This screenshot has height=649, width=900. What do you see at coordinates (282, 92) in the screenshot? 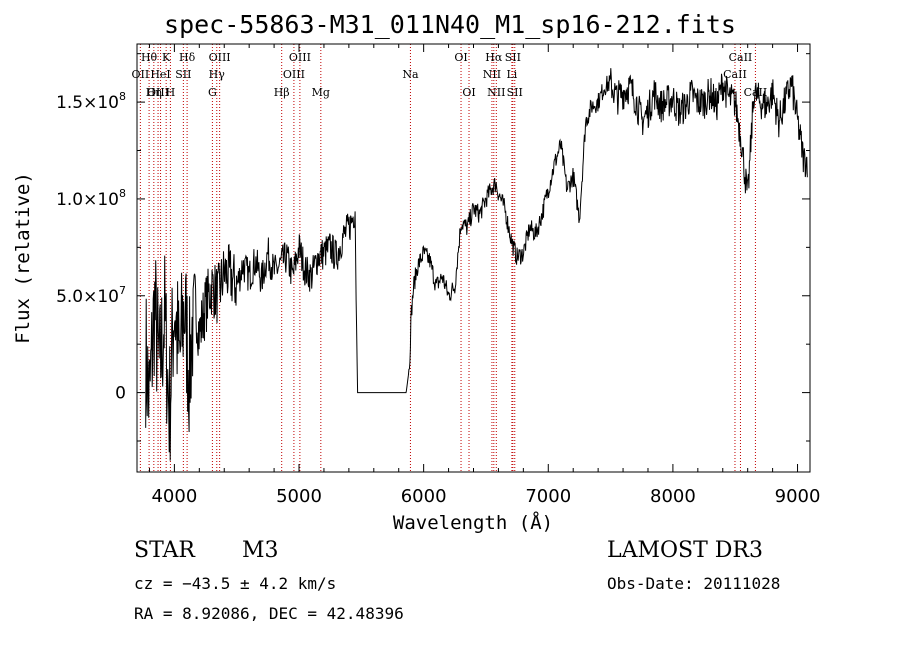
I see `line-label: Hβ` at bounding box center [282, 92].